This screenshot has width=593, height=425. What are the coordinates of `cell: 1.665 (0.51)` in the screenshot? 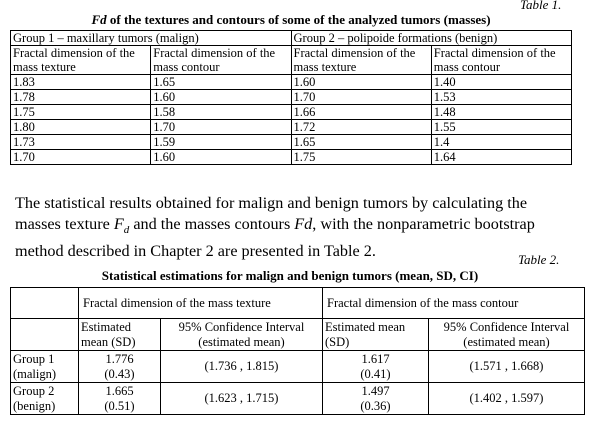 It's located at (119, 398).